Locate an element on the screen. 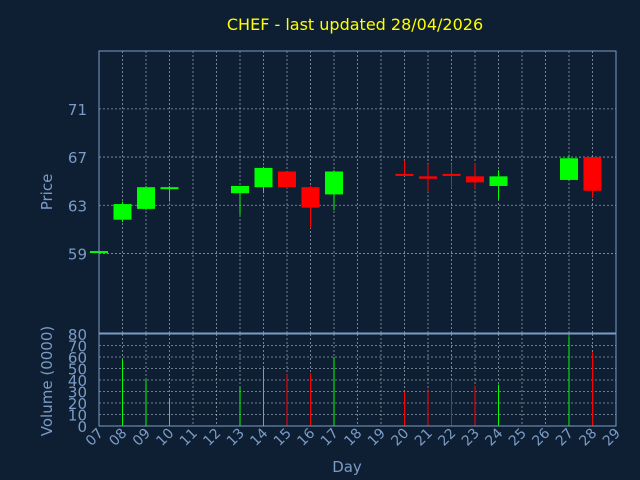 The height and width of the screenshot is (480, 640). volume-tick-label: 60 is located at coordinates (77, 358).